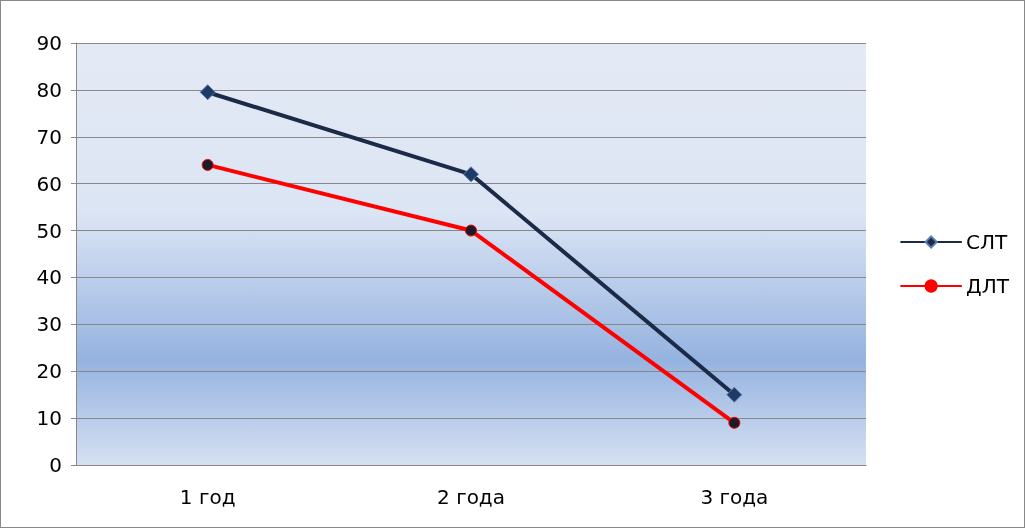  Describe the element at coordinates (49, 230) in the screenshot. I see `y-tick-label: 50` at that location.